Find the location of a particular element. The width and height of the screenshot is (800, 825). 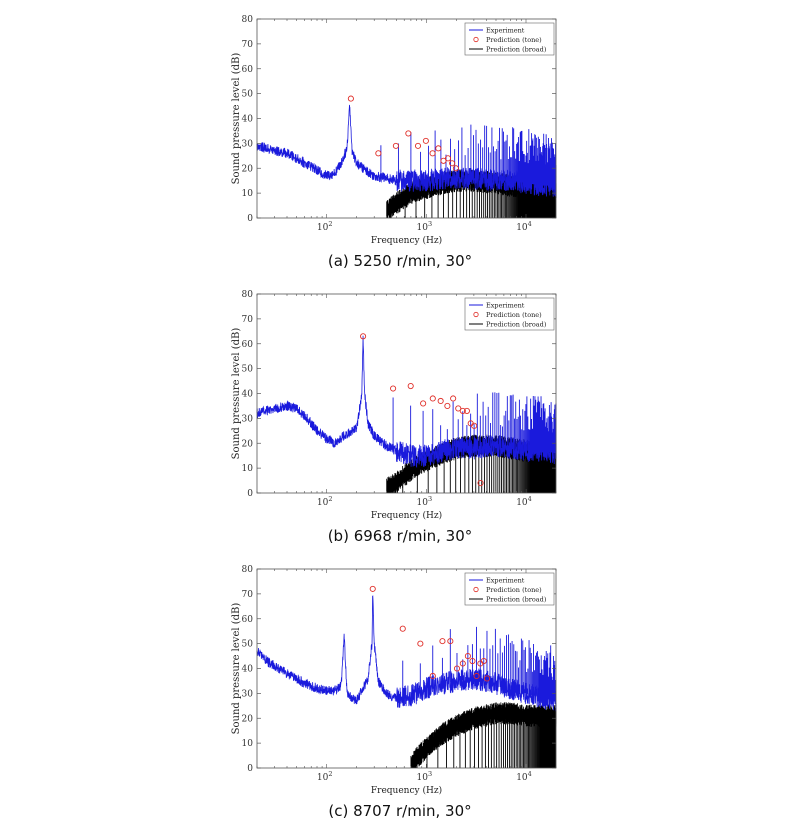

broad-notches is located at coordinates (484, 740).